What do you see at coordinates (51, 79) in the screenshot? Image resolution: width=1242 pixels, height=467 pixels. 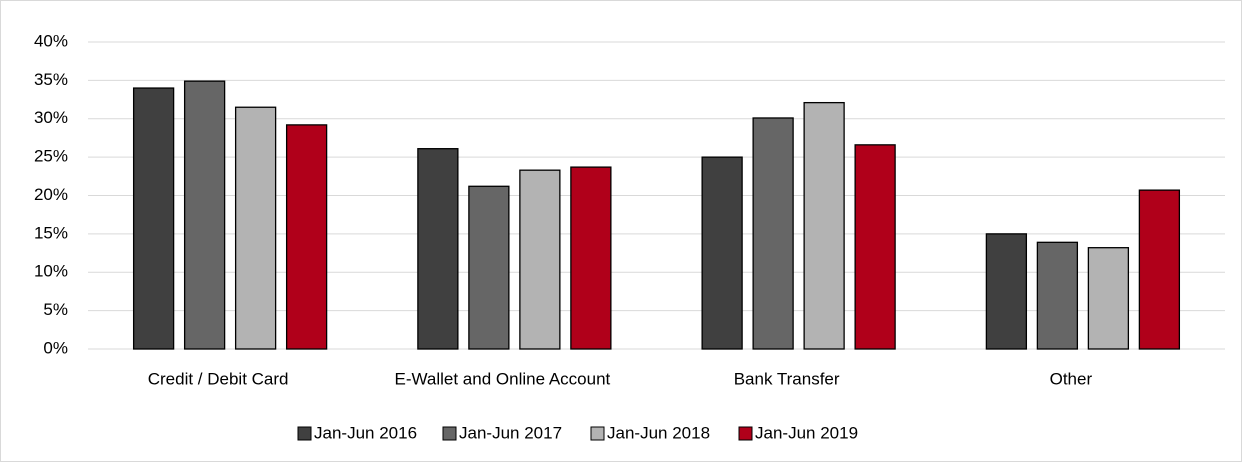 I see `y-tick-label: 35%` at bounding box center [51, 79].